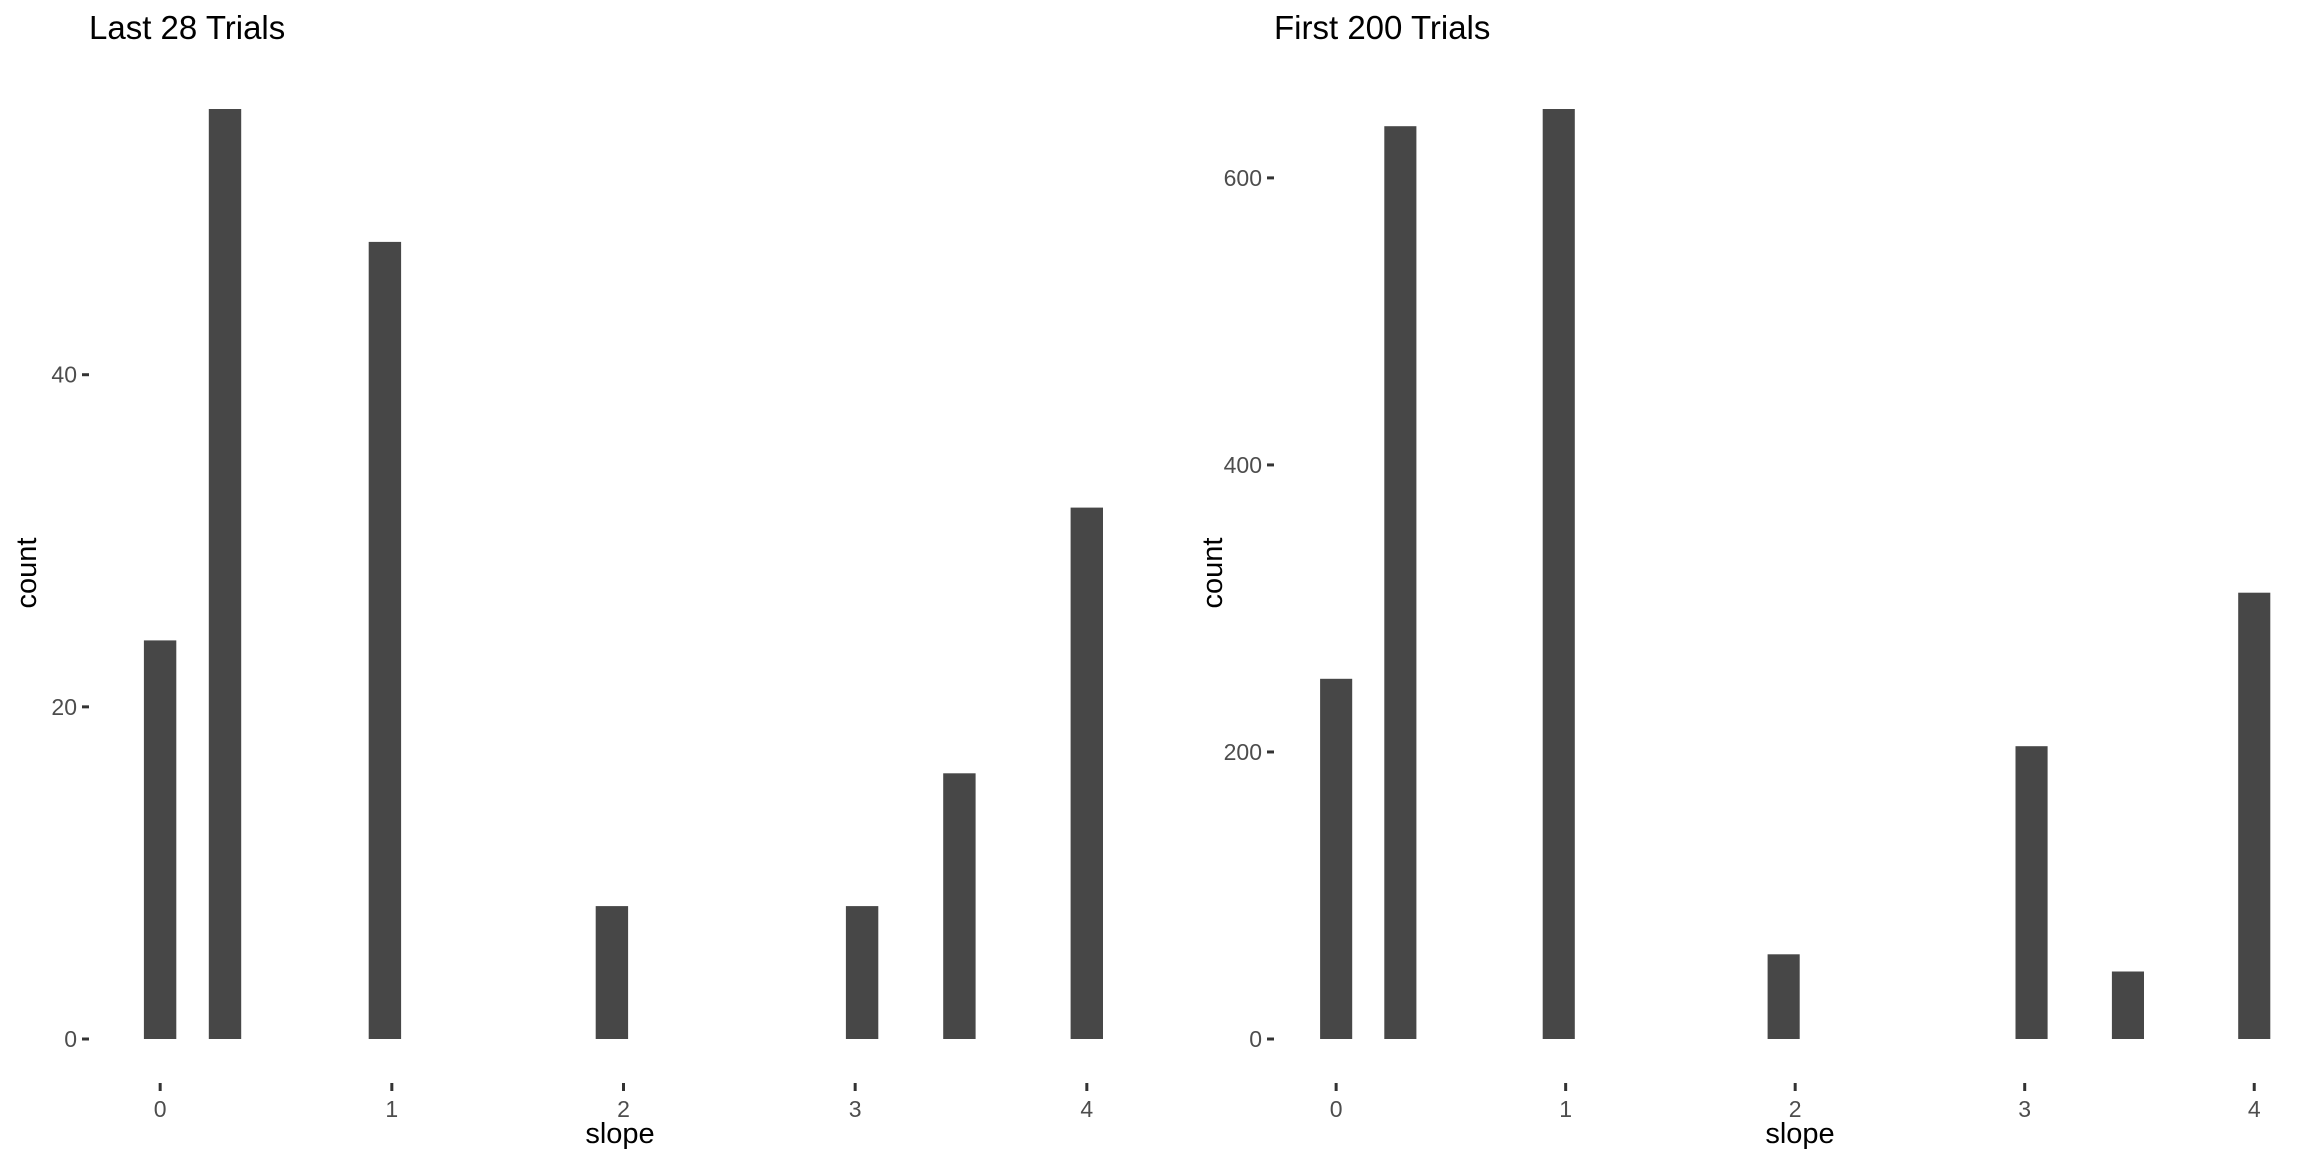  Describe the element at coordinates (1382, 27) in the screenshot. I see `chart-title: First 200 Trials` at that location.